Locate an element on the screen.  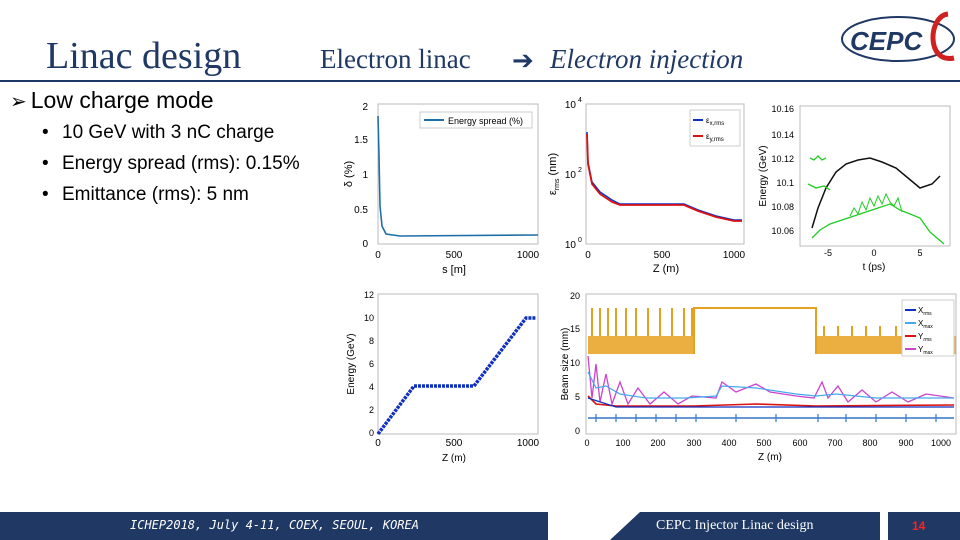
y-tick-label: 10.1 is located at coordinates (785, 183).